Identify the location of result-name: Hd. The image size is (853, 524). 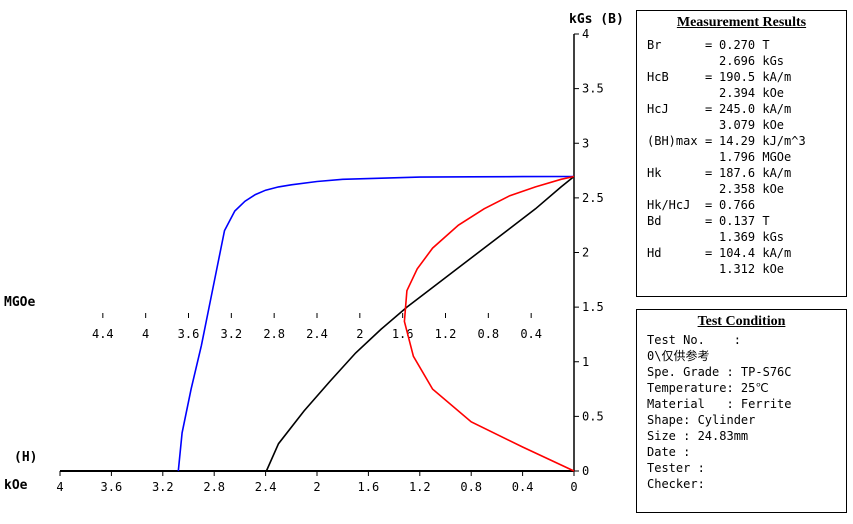
(654, 253).